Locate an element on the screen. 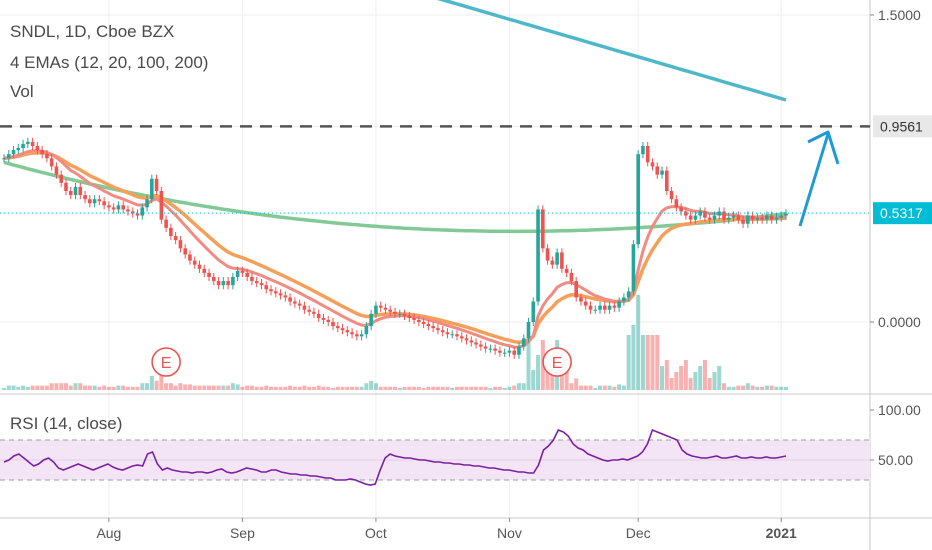  legend-rsi: RSI (14, close) is located at coordinates (66, 423).